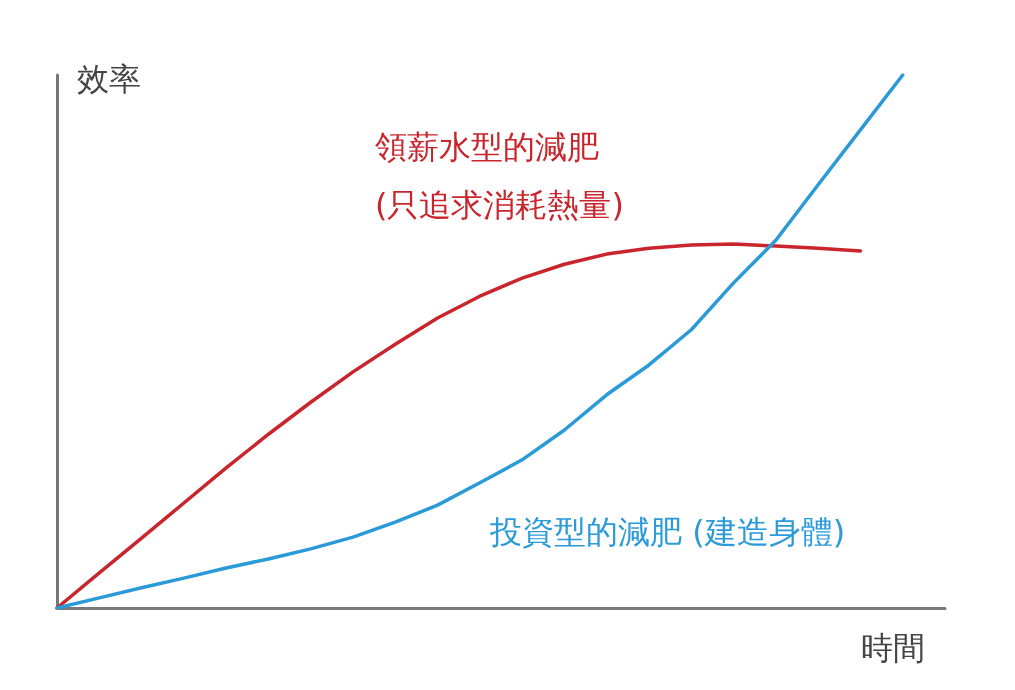 This screenshot has height=690, width=1015. What do you see at coordinates (667, 532) in the screenshot?
I see `series-label: 投資型的減肥 (建造身體)` at bounding box center [667, 532].